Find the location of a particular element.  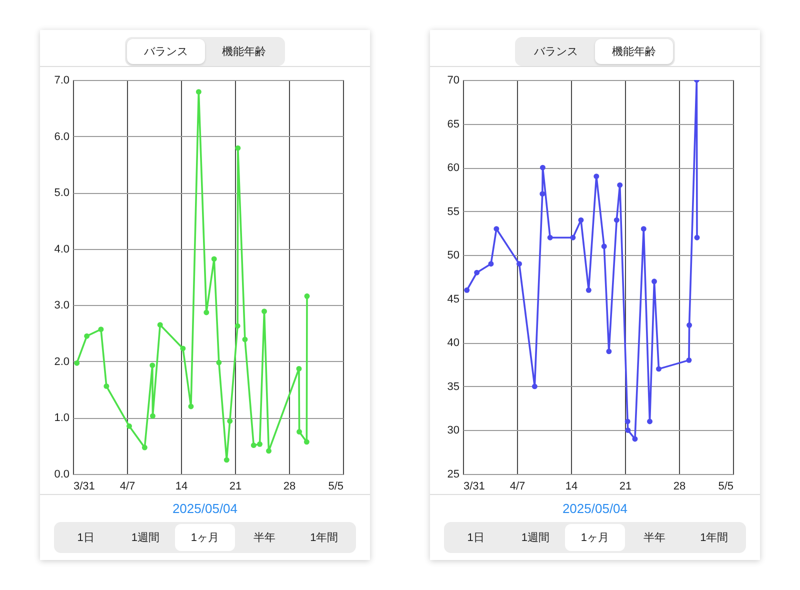

y-tick-label: 3.0 is located at coordinates (62, 306).